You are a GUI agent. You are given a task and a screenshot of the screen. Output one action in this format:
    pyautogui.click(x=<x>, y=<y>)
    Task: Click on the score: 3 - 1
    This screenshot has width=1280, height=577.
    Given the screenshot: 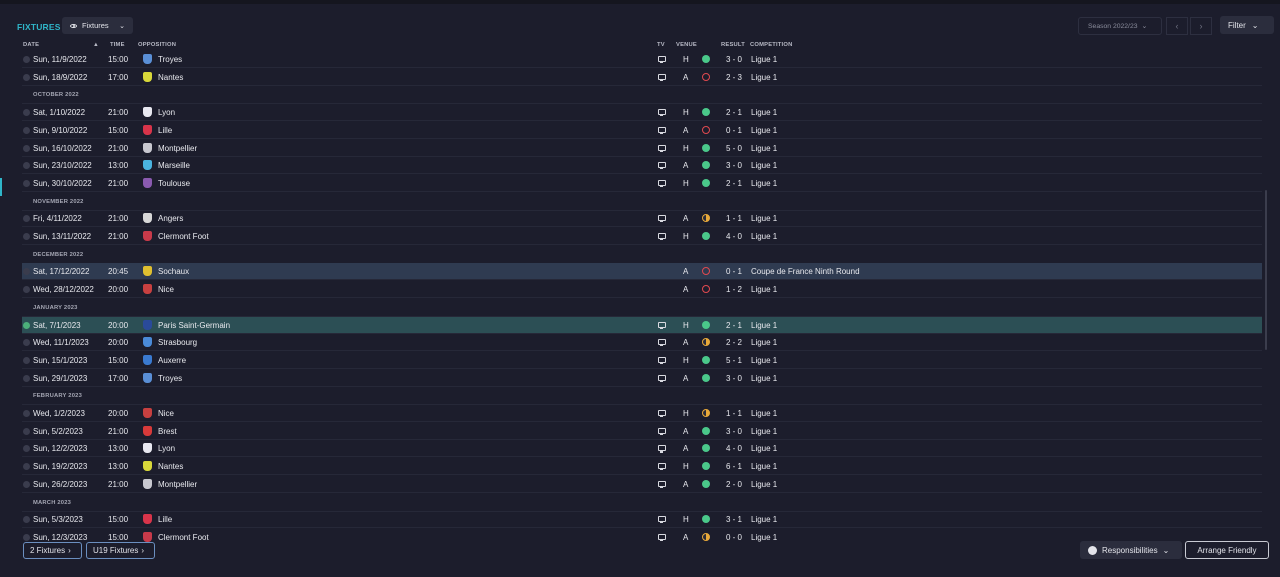 What is the action you would take?
    pyautogui.click(x=734, y=520)
    